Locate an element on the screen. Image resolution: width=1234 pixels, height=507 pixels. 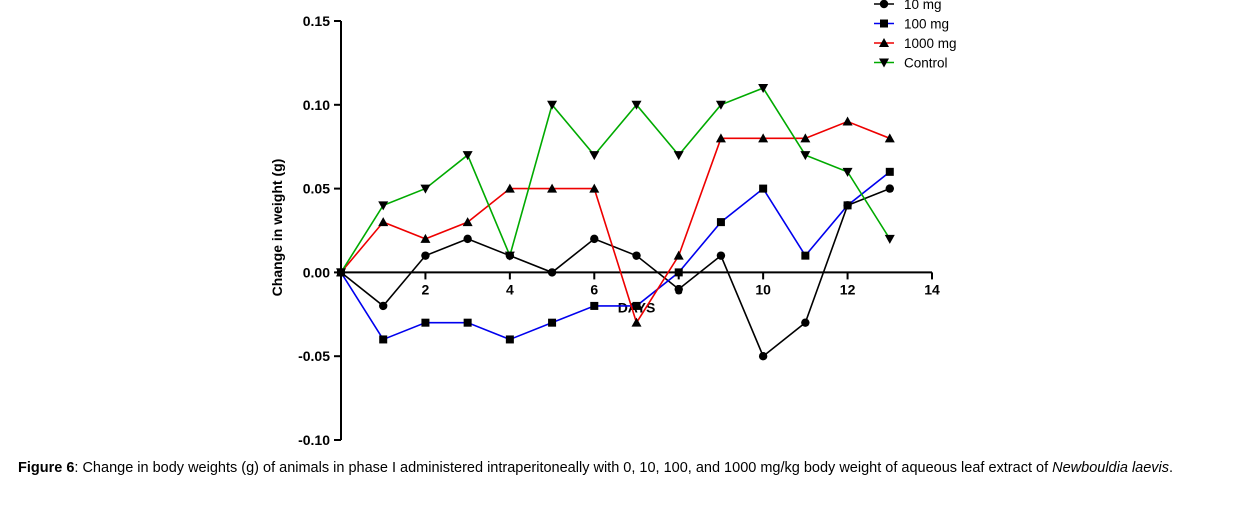
y-tick-label: 0.15 is located at coordinates (316, 21).